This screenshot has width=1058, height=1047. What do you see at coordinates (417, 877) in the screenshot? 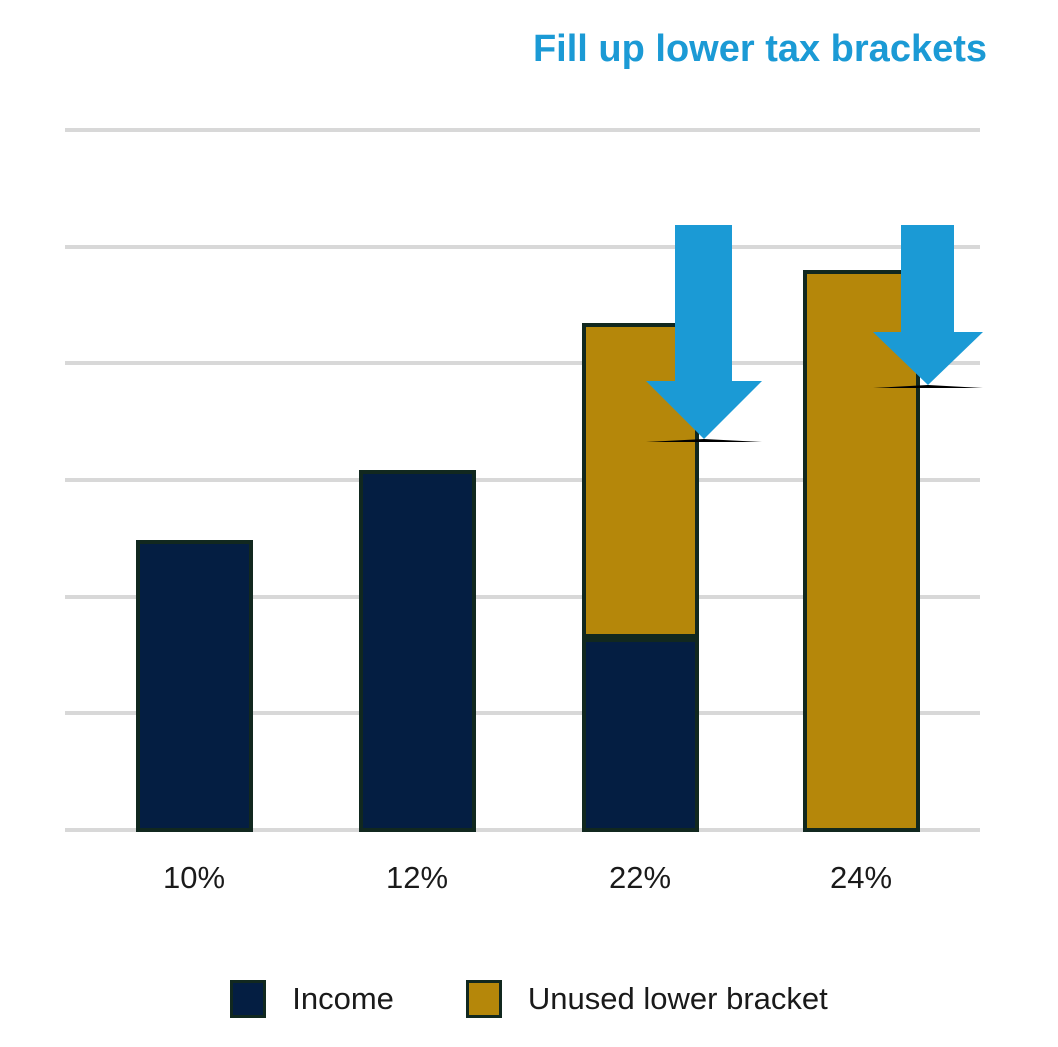
I see `x-axis-label: 12%` at bounding box center [417, 877].